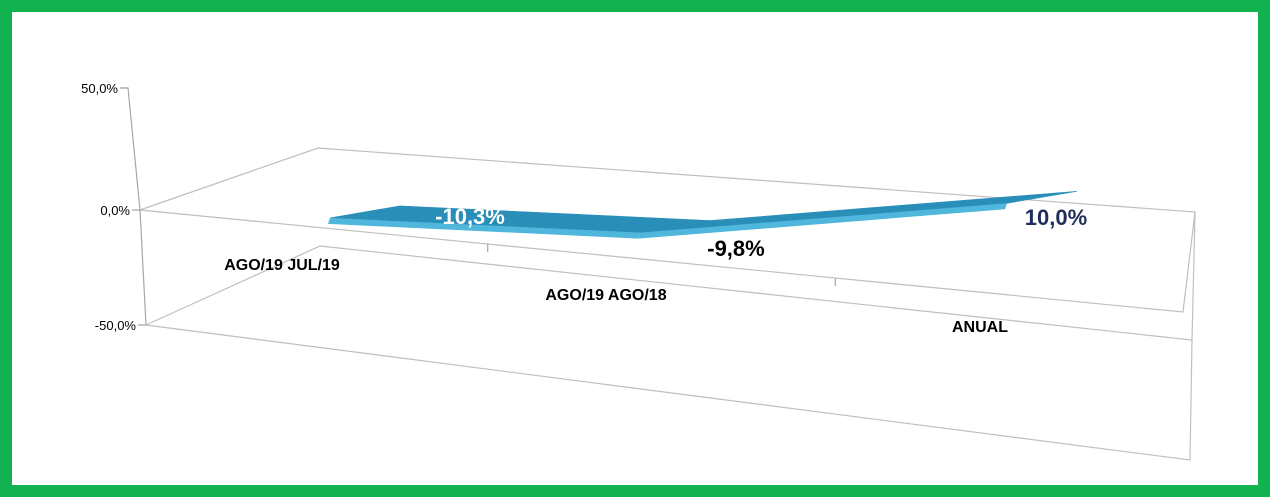 The height and width of the screenshot is (497, 1270). Describe the element at coordinates (282, 265) in the screenshot. I see `x-category-label: AGO/19 JUL/19` at that location.